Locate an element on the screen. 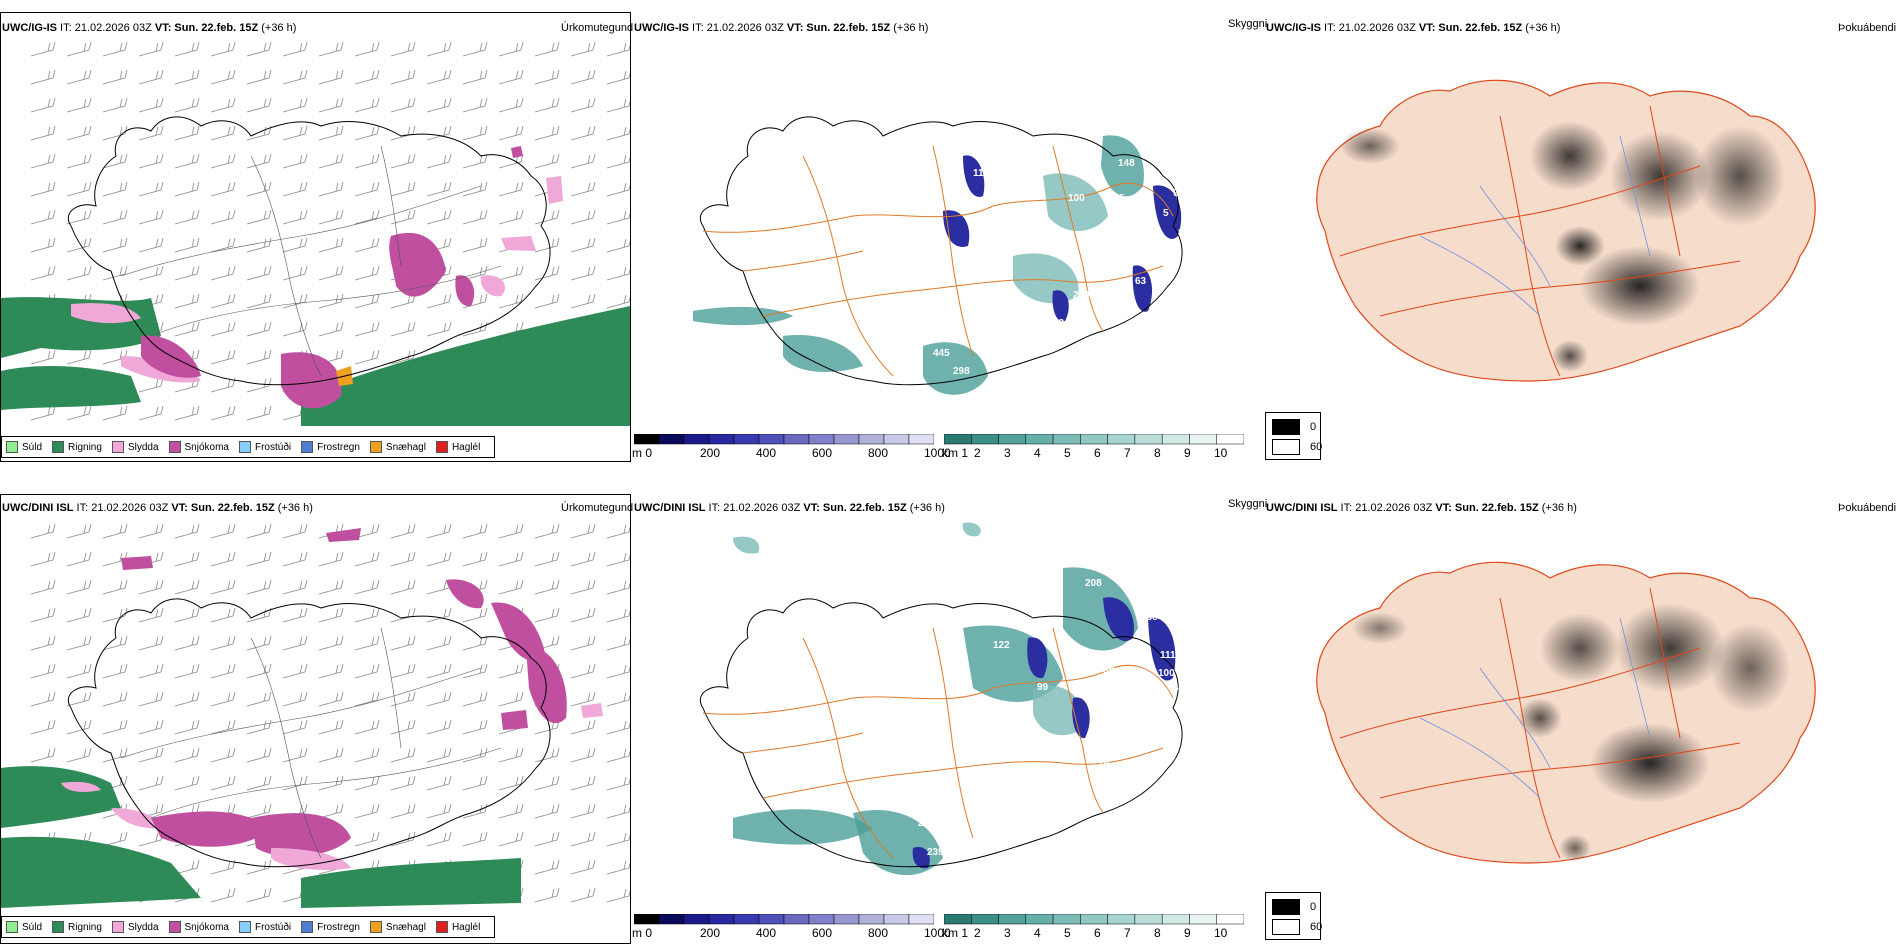 This screenshot has height=950, width=1900. fog-map-title: Þokuábendi is located at coordinates (1867, 508).